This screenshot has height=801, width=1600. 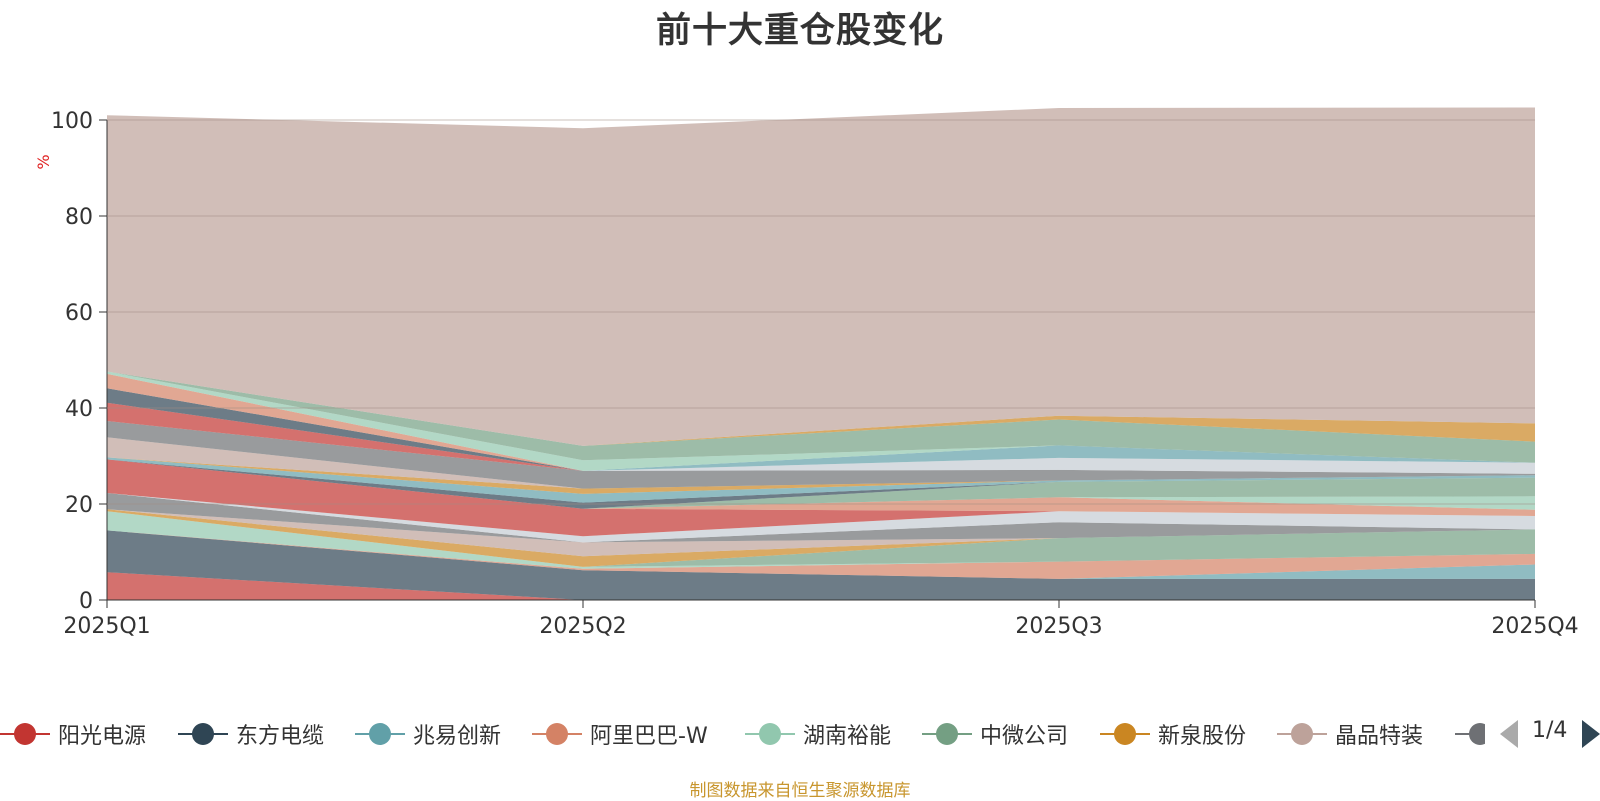 What do you see at coordinates (1024, 736) in the screenshot?
I see `legend-label: 中微公司` at bounding box center [1024, 736].